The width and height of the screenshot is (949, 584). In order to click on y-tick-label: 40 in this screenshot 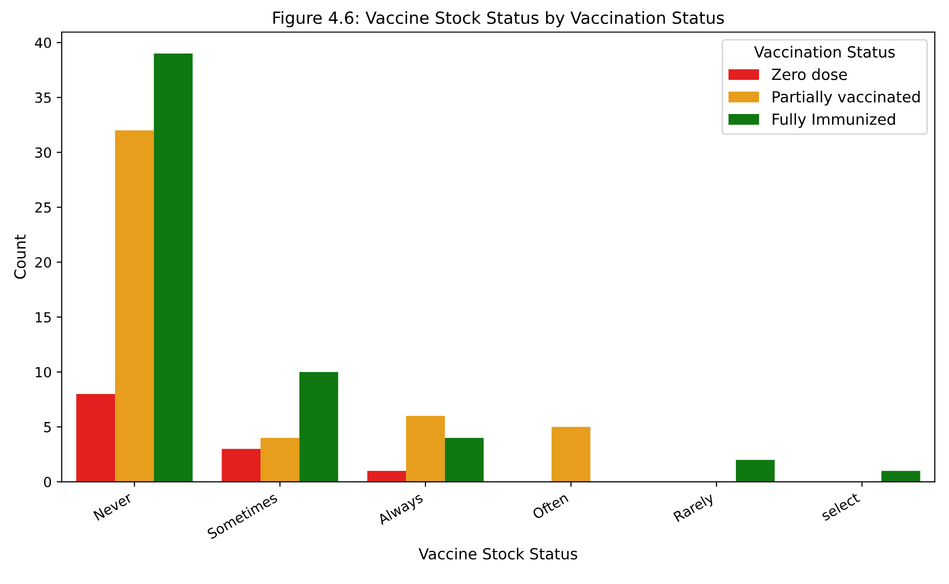, I will do `click(43, 43)`.